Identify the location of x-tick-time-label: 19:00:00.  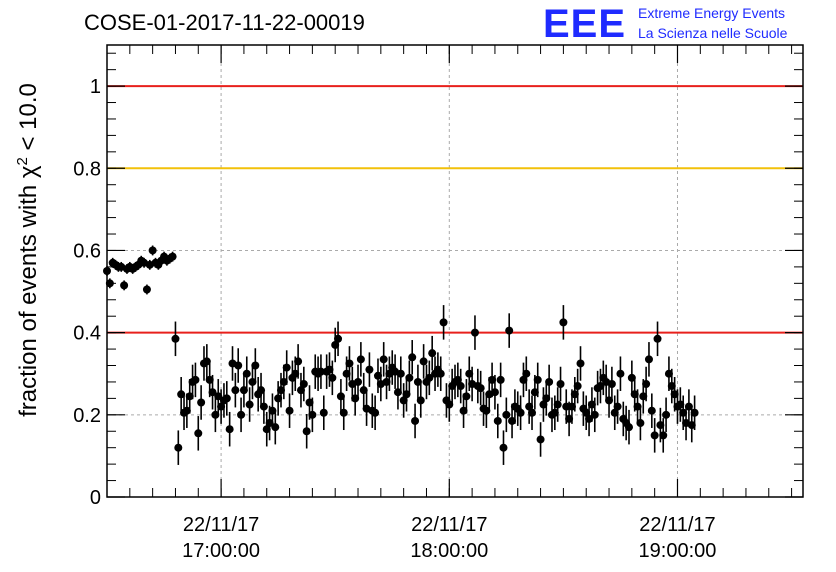
(678, 551).